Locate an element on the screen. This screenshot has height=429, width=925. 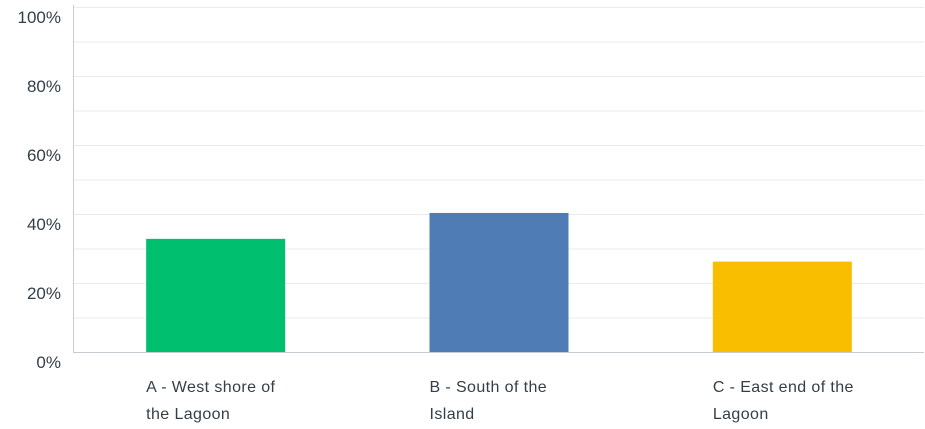
y-tick-label: 0% is located at coordinates (48, 362).